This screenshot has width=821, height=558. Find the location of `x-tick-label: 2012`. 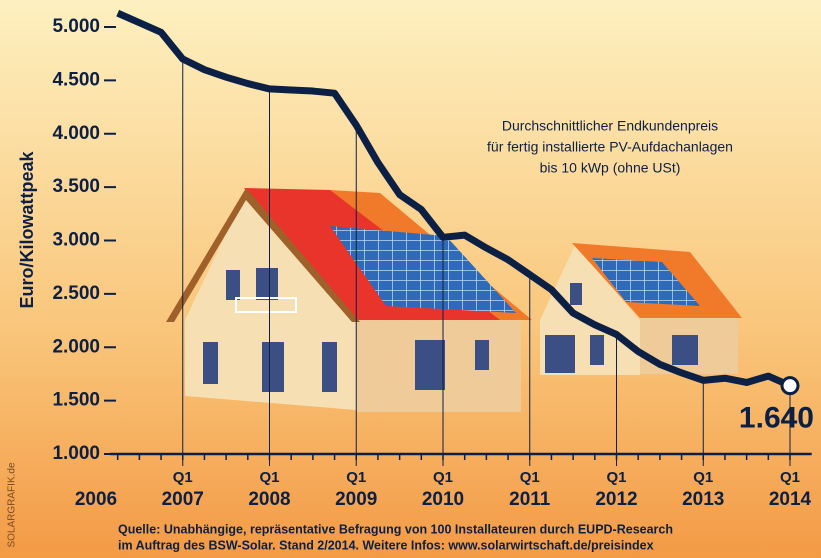

x-tick-label: 2012 is located at coordinates (616, 499).